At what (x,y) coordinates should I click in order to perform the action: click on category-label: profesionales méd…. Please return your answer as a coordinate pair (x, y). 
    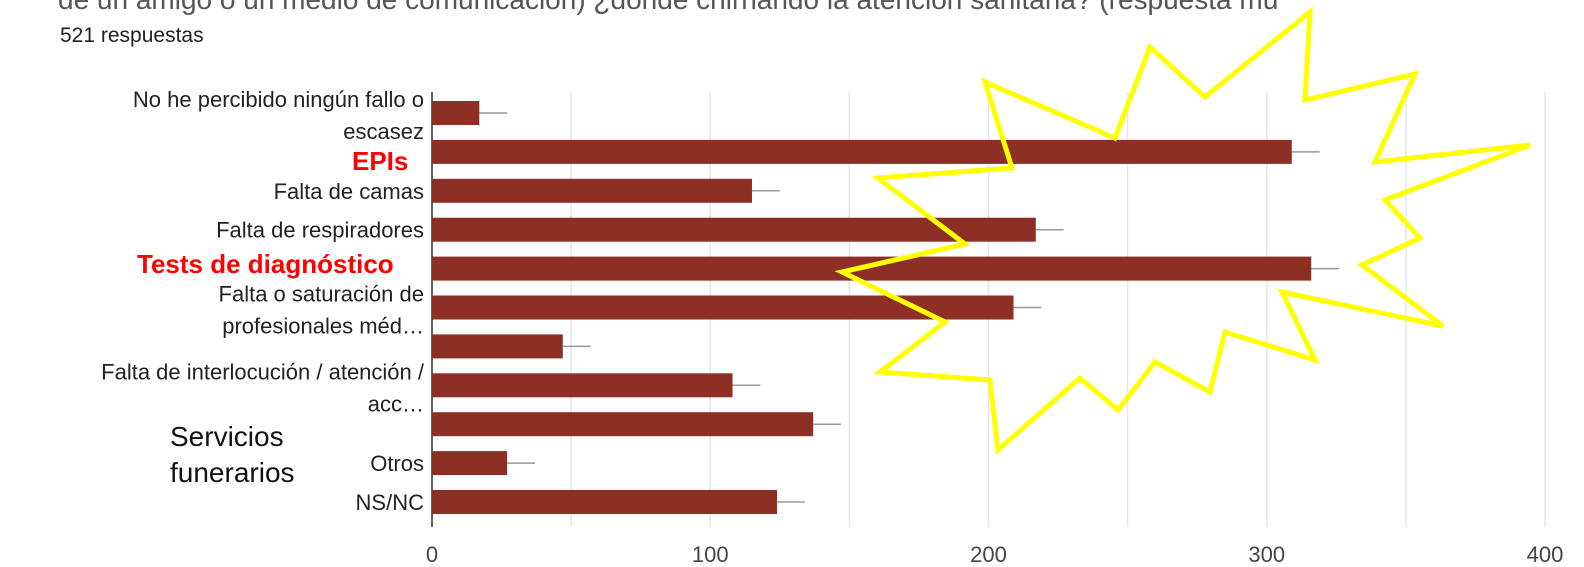
    Looking at the image, I should click on (323, 326).